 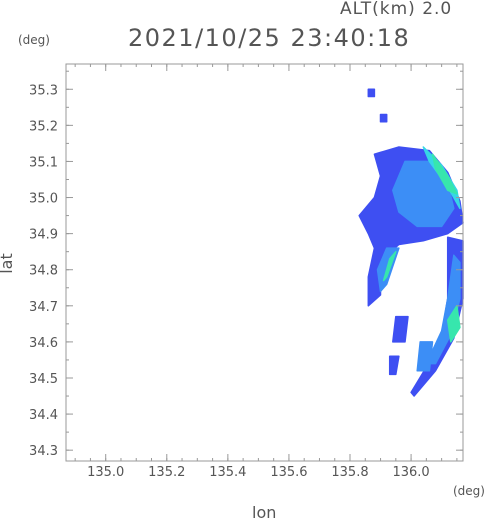 I want to click on x-tick-label: 135.6, so click(x=288, y=472).